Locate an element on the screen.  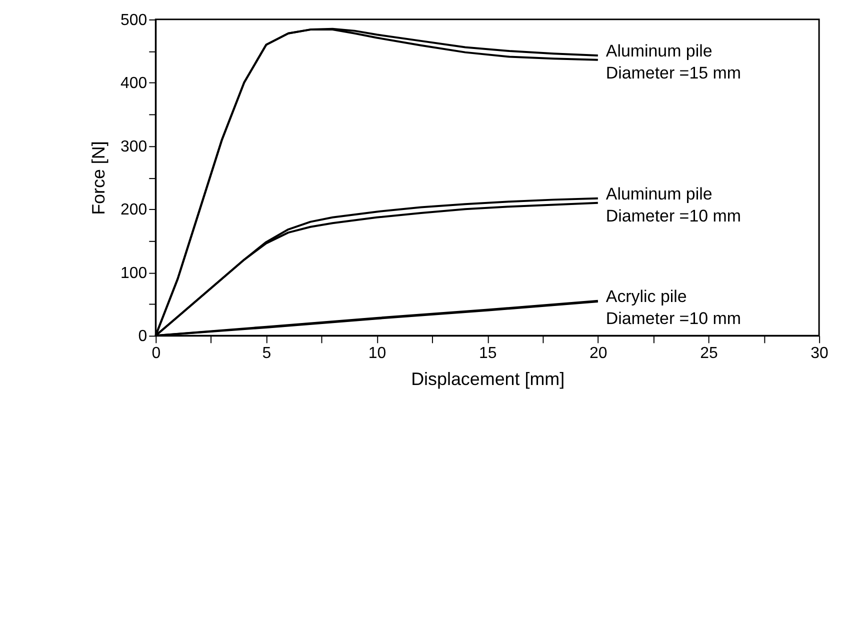
x-tick-label: 15 is located at coordinates (487, 353).